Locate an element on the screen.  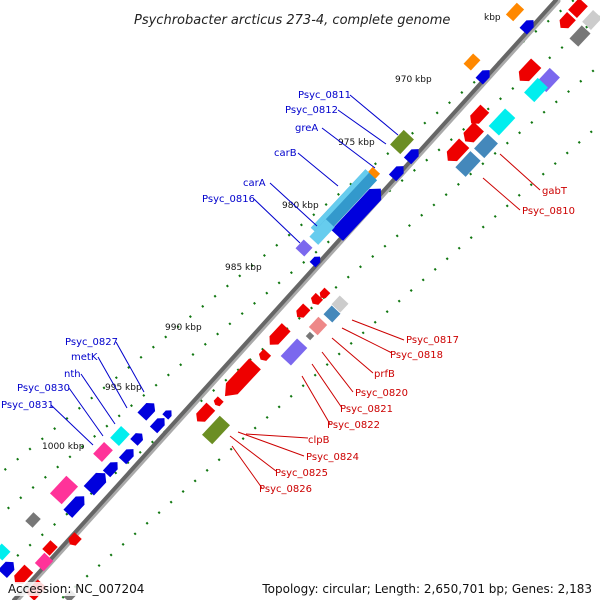
gene-label: Psyc_0818 is located at coordinates (416, 355).